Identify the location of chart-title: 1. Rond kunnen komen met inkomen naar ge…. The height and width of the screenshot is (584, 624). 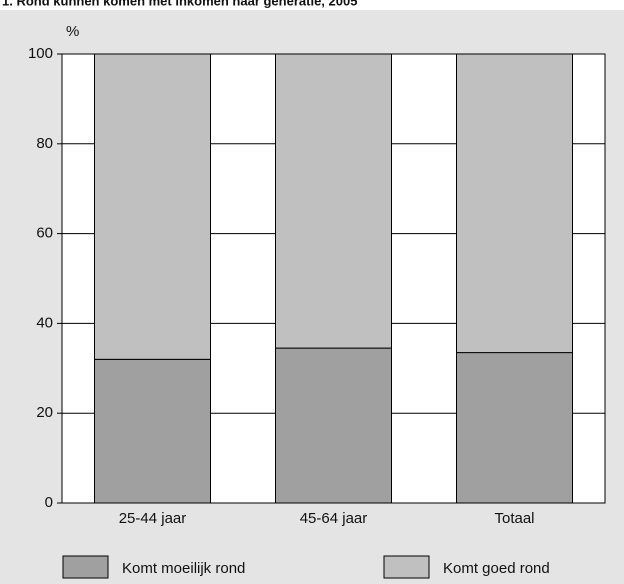
(179, 4).